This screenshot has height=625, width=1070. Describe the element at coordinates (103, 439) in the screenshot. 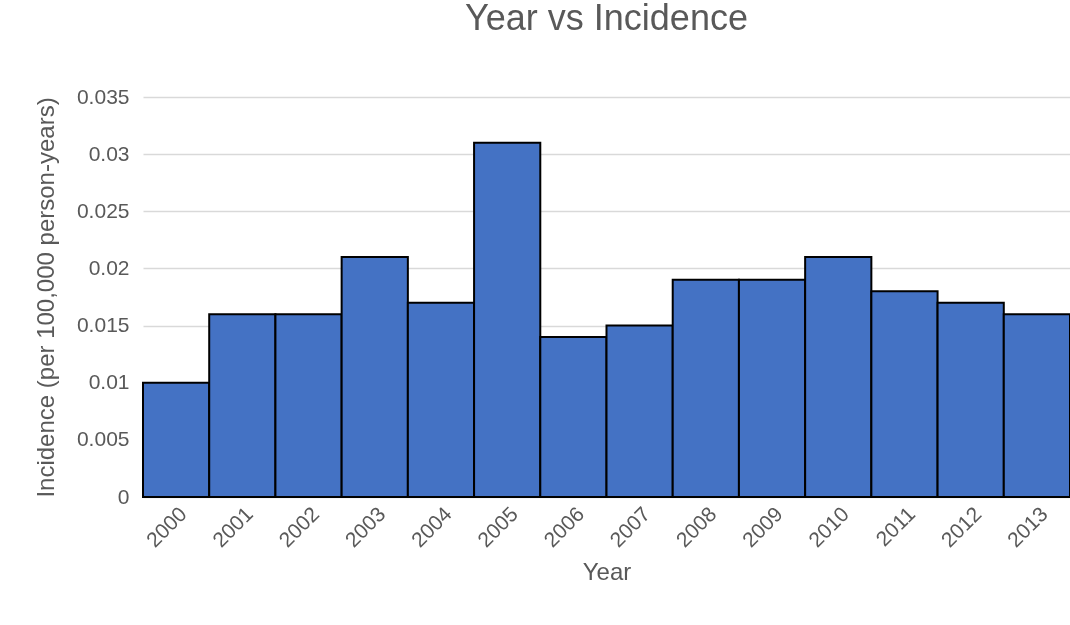

I see `y-tick-label: 0.005` at that location.